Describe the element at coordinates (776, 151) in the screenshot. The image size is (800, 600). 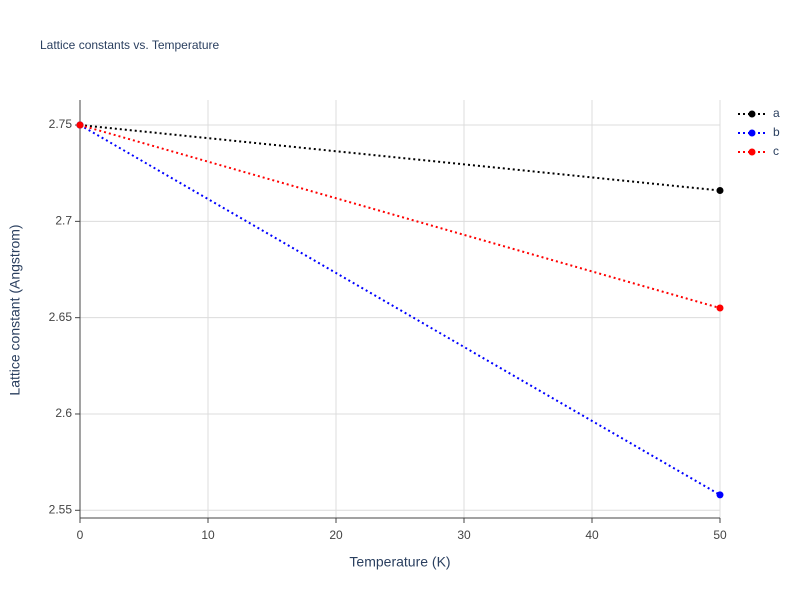
I see `legend-label: c` at that location.